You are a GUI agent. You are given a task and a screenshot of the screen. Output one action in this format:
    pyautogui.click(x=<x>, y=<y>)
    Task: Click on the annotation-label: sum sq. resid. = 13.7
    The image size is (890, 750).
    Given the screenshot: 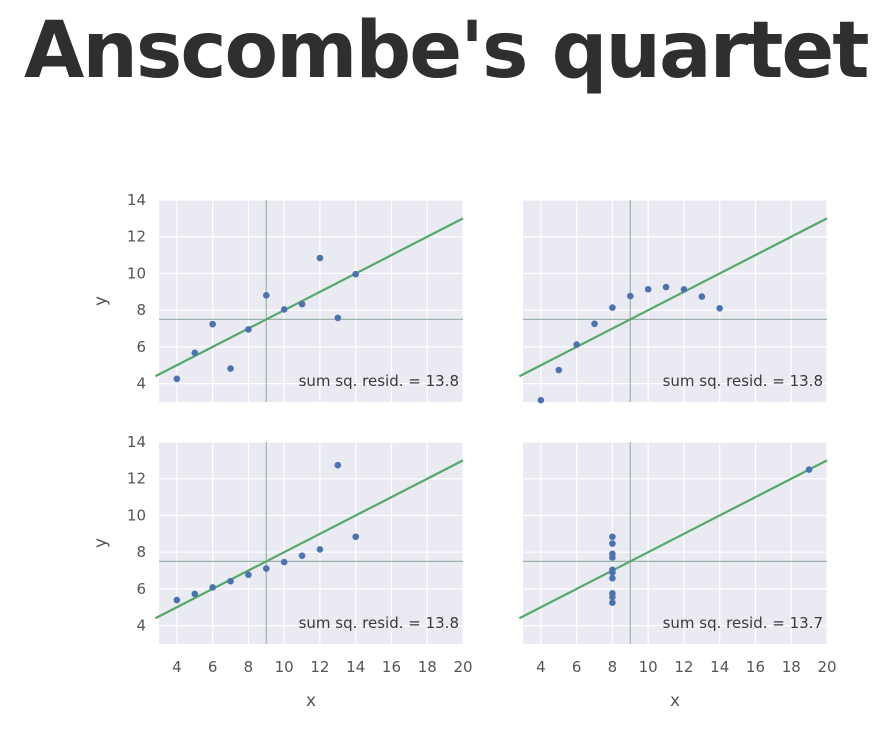 What is the action you would take?
    pyautogui.click(x=743, y=623)
    